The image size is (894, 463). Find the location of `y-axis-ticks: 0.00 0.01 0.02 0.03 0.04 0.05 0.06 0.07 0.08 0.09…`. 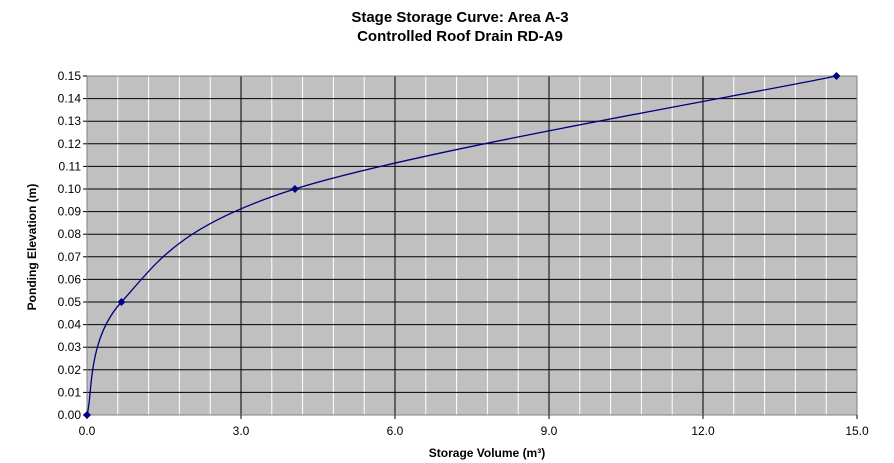

y-axis-ticks: 0.00 0.01 0.02 0.03 0.04 0.05 0.06 0.07 0.08 0.09… is located at coordinates (72, 245).